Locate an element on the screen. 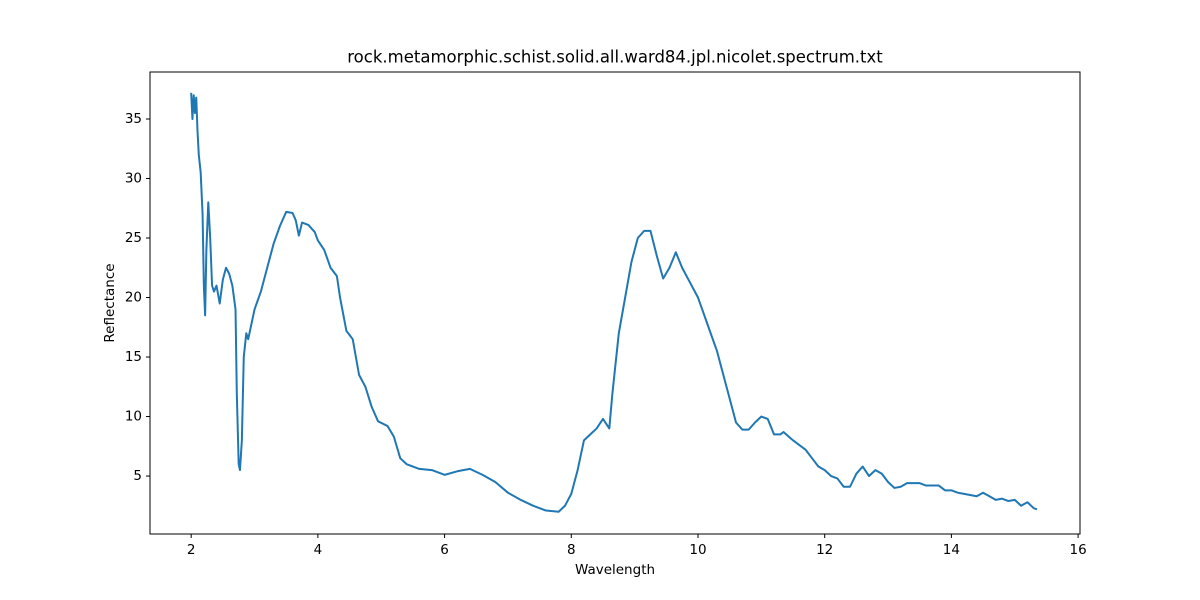  x-tick-label: 10 is located at coordinates (697, 550).